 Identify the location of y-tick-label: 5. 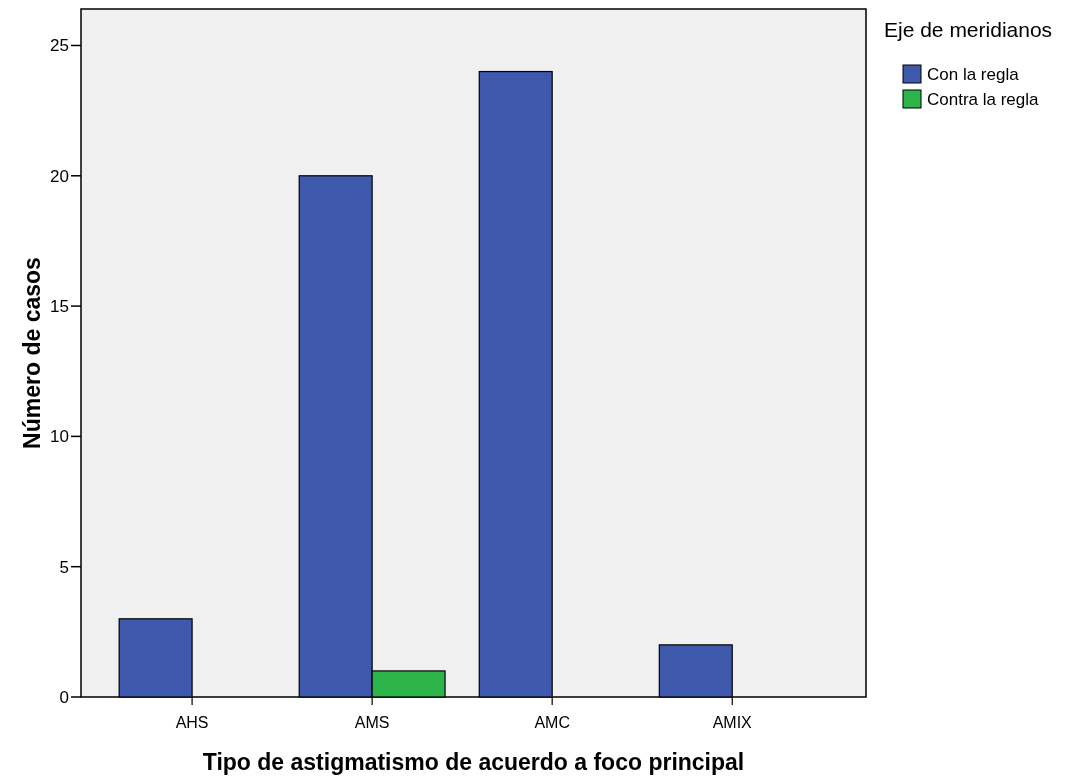
(64, 567).